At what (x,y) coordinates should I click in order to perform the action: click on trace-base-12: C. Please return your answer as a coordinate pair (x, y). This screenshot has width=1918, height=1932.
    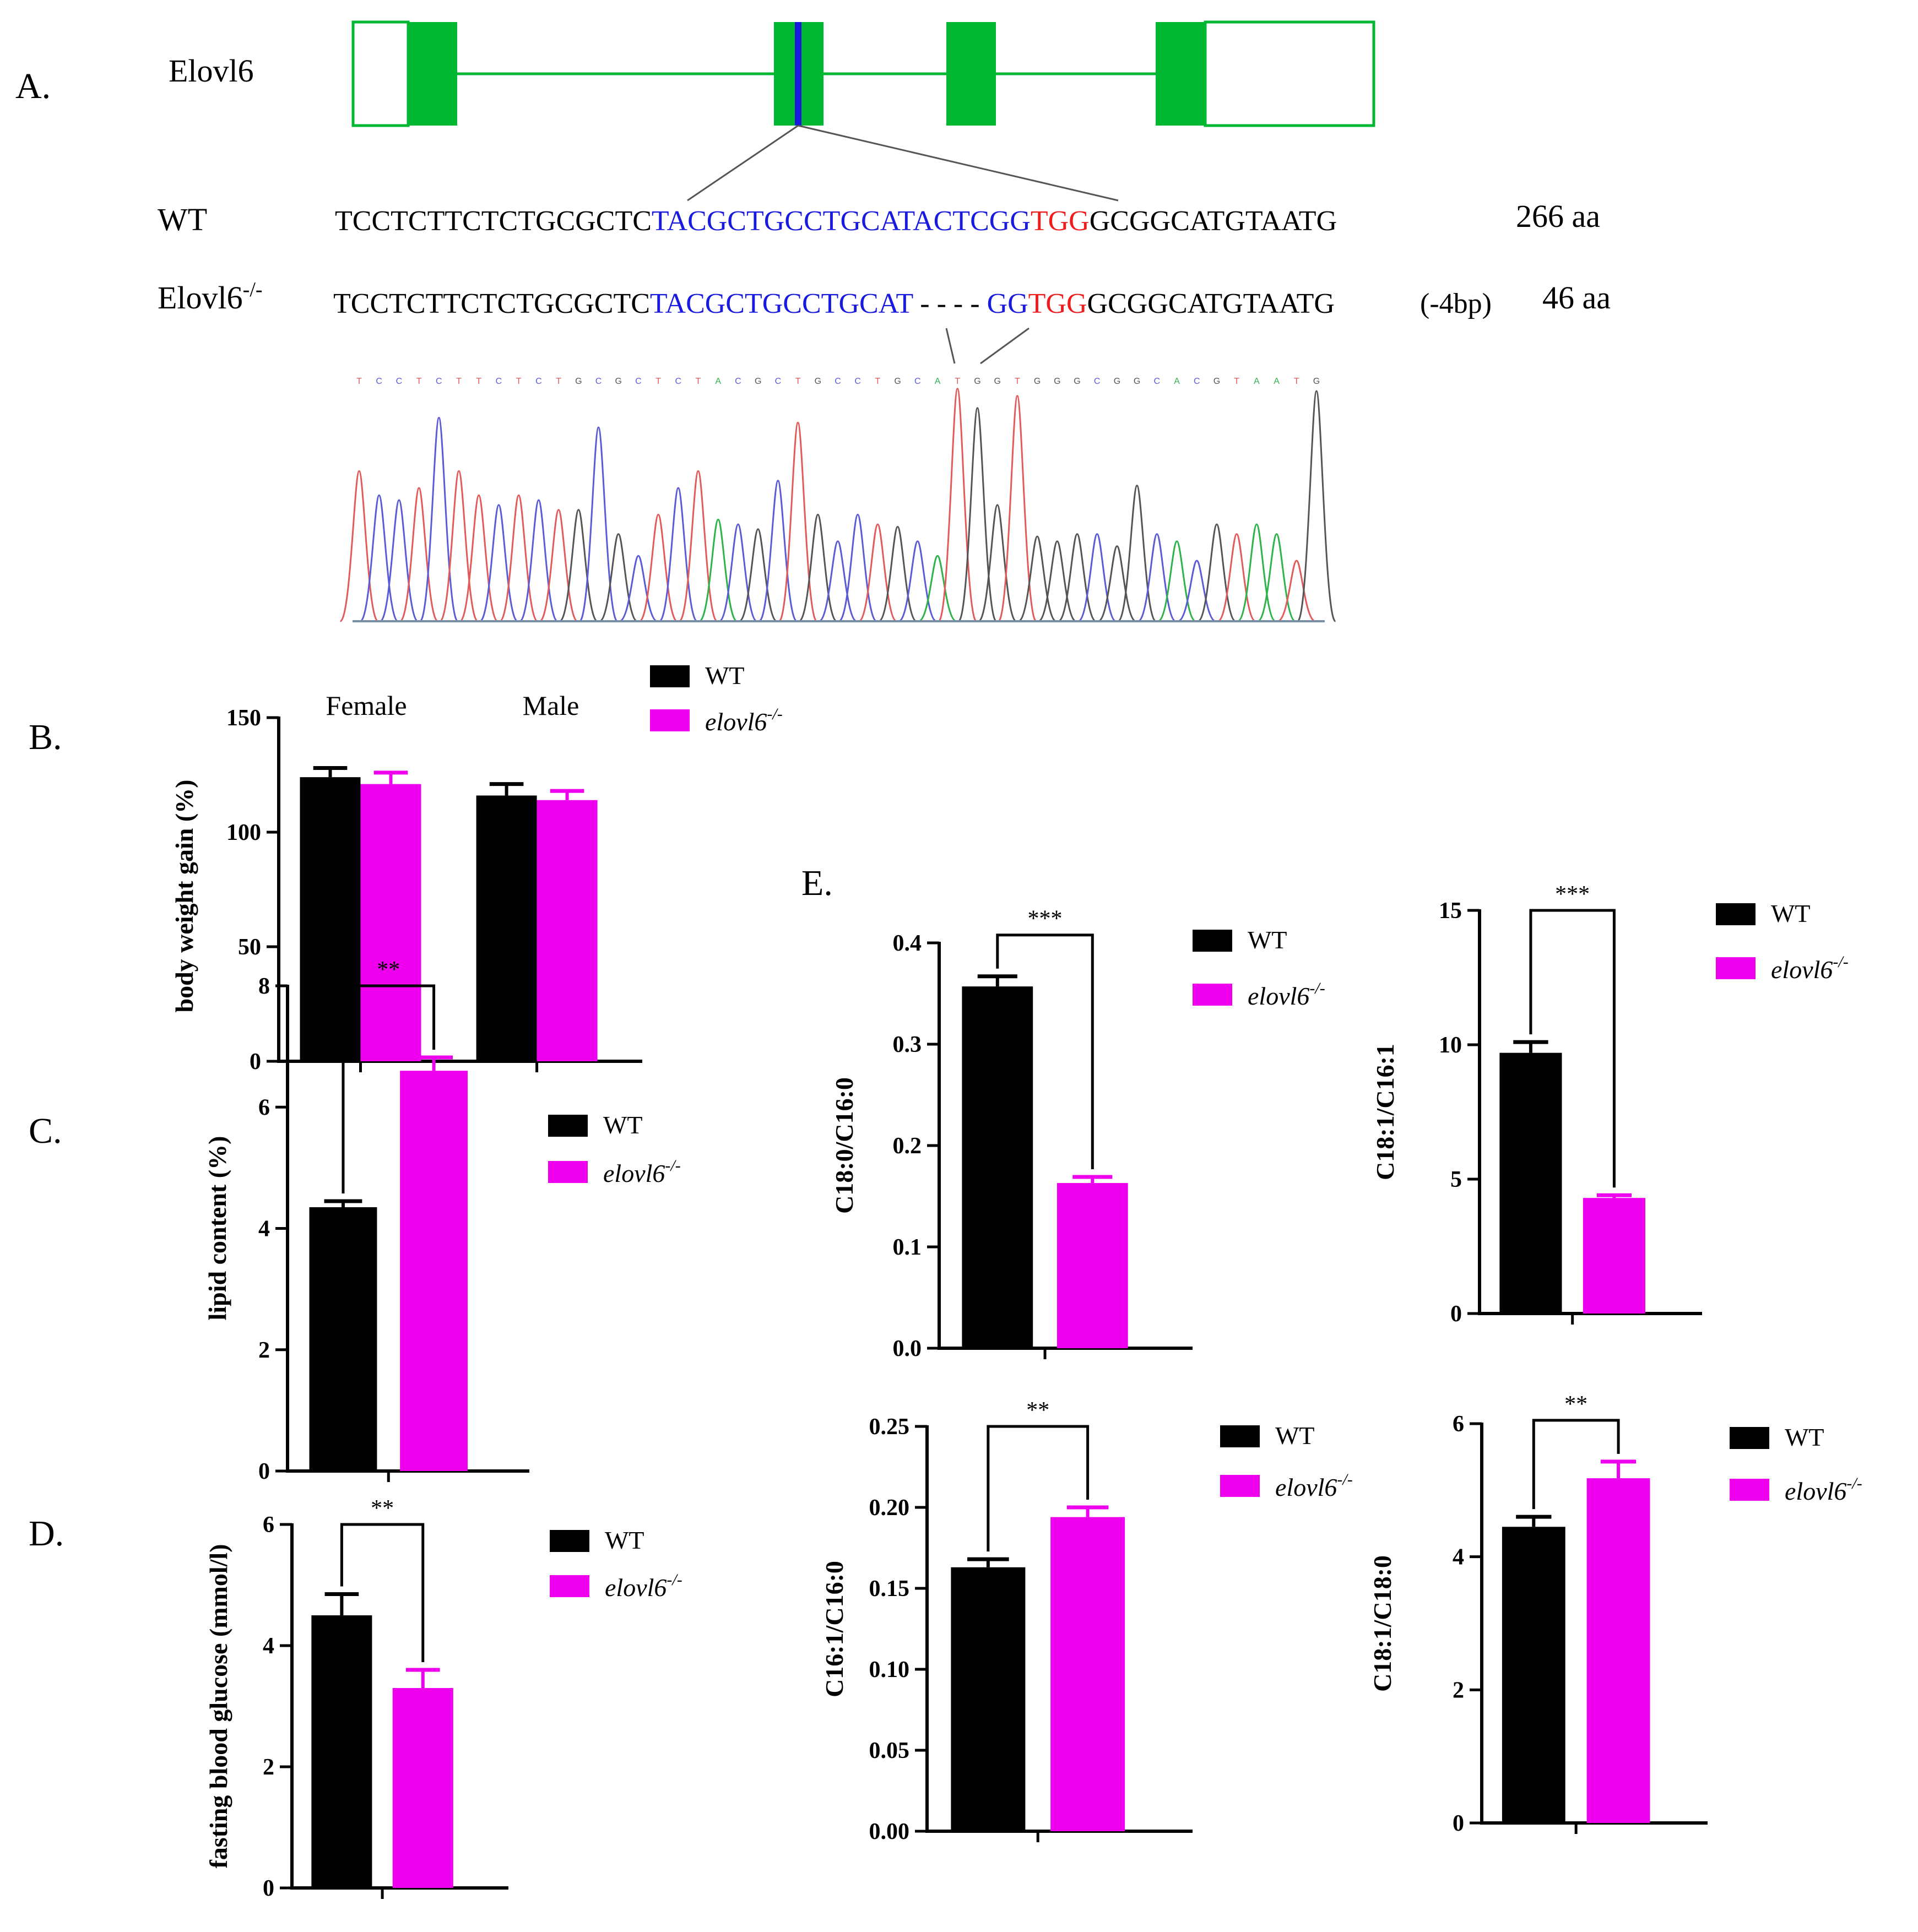
    Looking at the image, I should click on (598, 381).